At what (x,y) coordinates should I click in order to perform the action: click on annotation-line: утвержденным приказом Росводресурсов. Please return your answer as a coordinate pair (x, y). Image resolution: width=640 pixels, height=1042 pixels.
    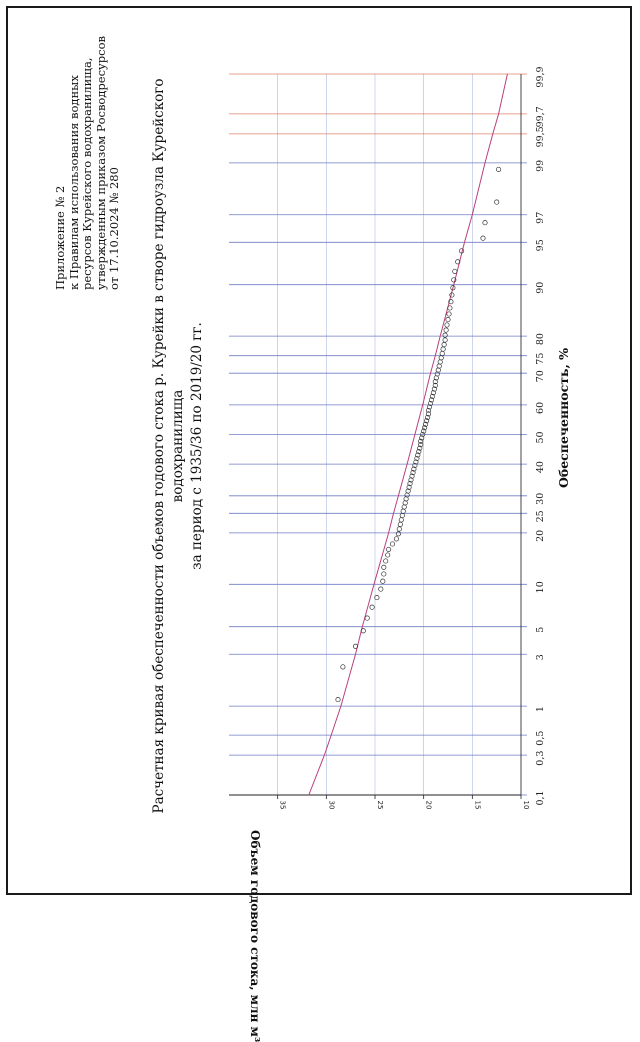
    Looking at the image, I should click on (100, 162).